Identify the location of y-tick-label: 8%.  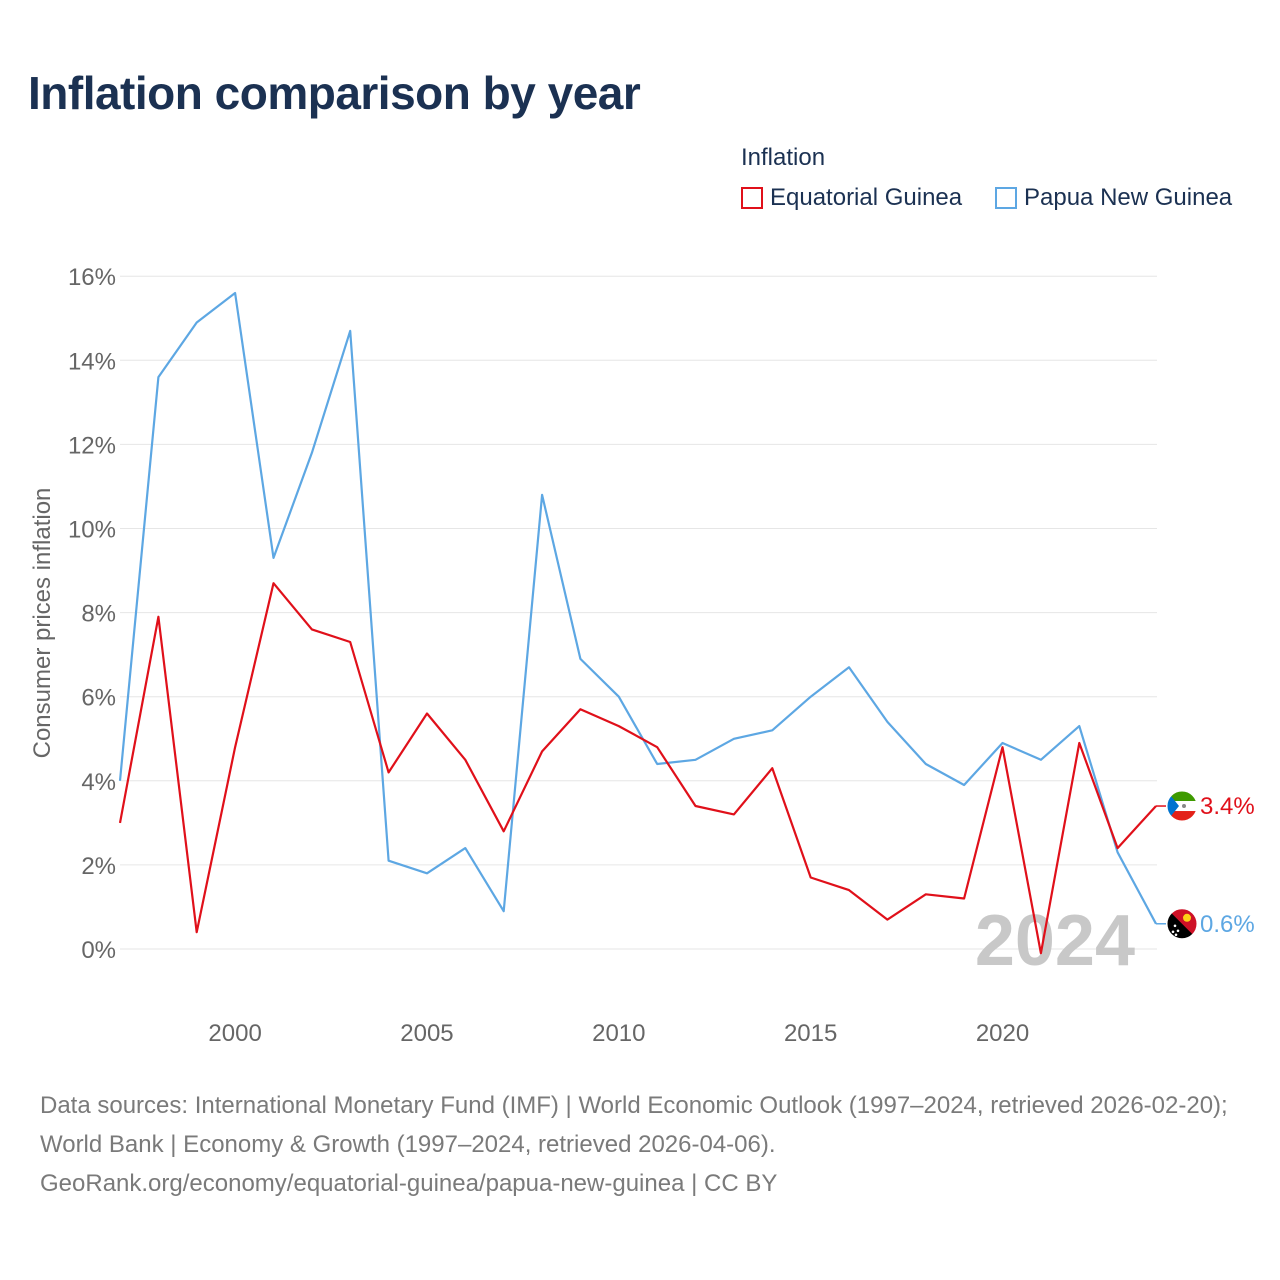
(98, 614).